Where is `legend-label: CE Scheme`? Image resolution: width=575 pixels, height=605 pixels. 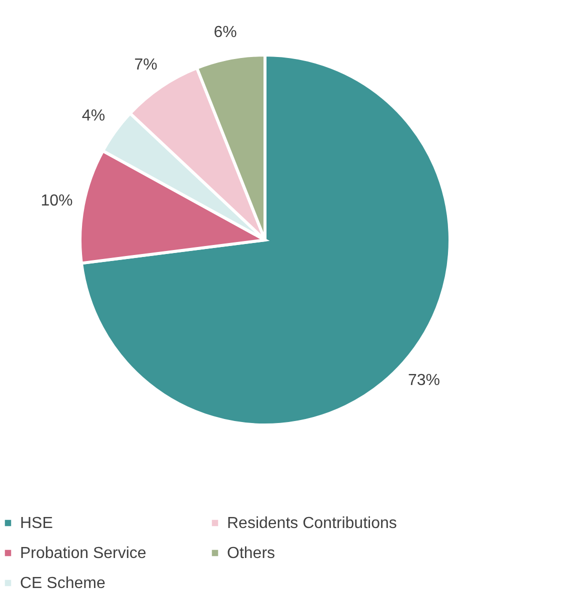 legend-label: CE Scheme is located at coordinates (63, 583).